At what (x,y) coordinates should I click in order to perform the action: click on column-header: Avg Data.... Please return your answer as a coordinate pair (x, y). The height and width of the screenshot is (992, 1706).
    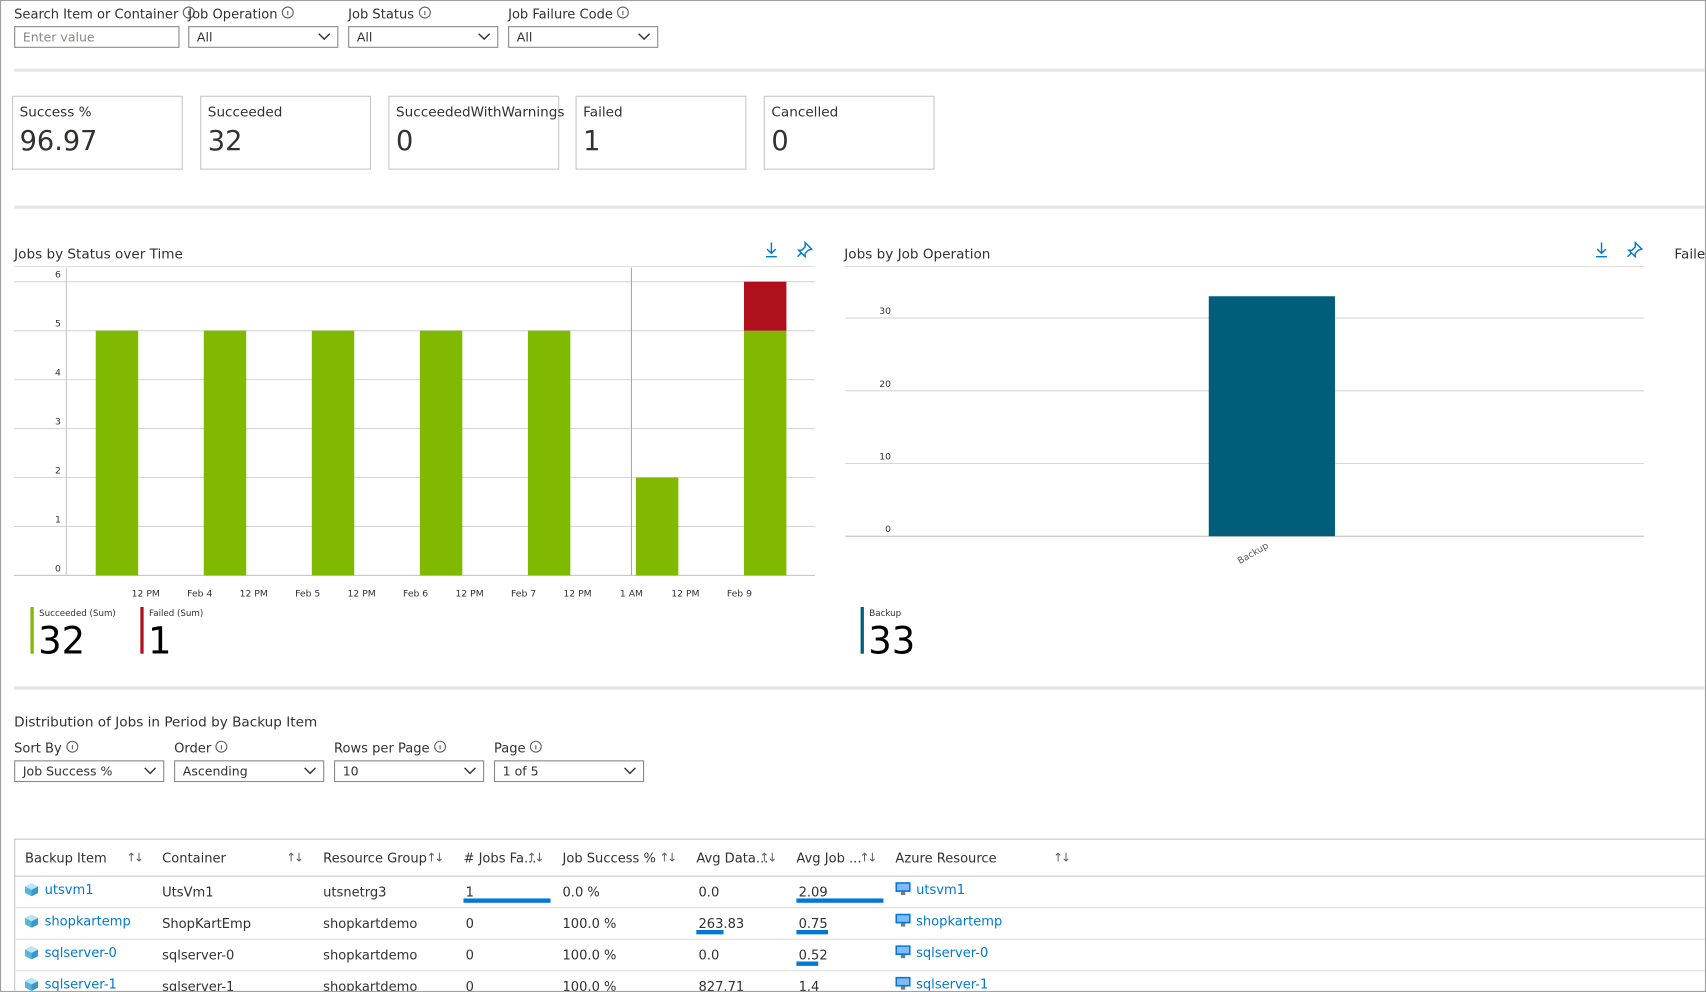
    Looking at the image, I should click on (732, 858).